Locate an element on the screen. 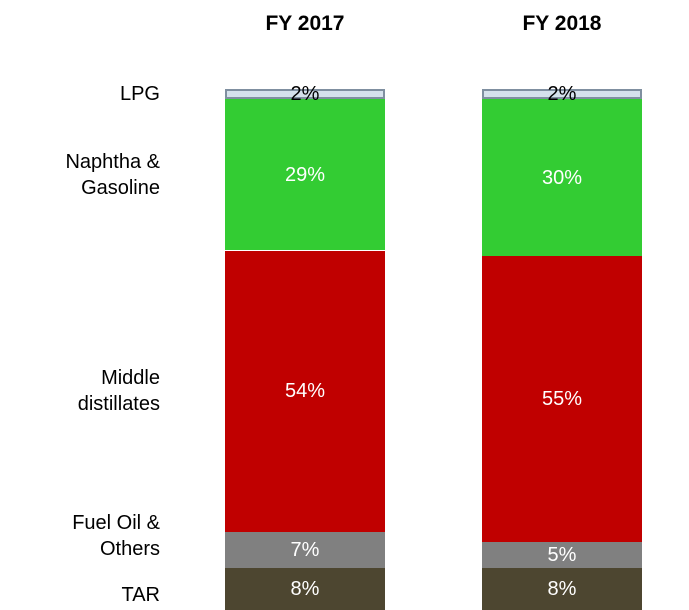 The width and height of the screenshot is (689, 610). series-label: Fuel Oil & Others is located at coordinates (116, 536).